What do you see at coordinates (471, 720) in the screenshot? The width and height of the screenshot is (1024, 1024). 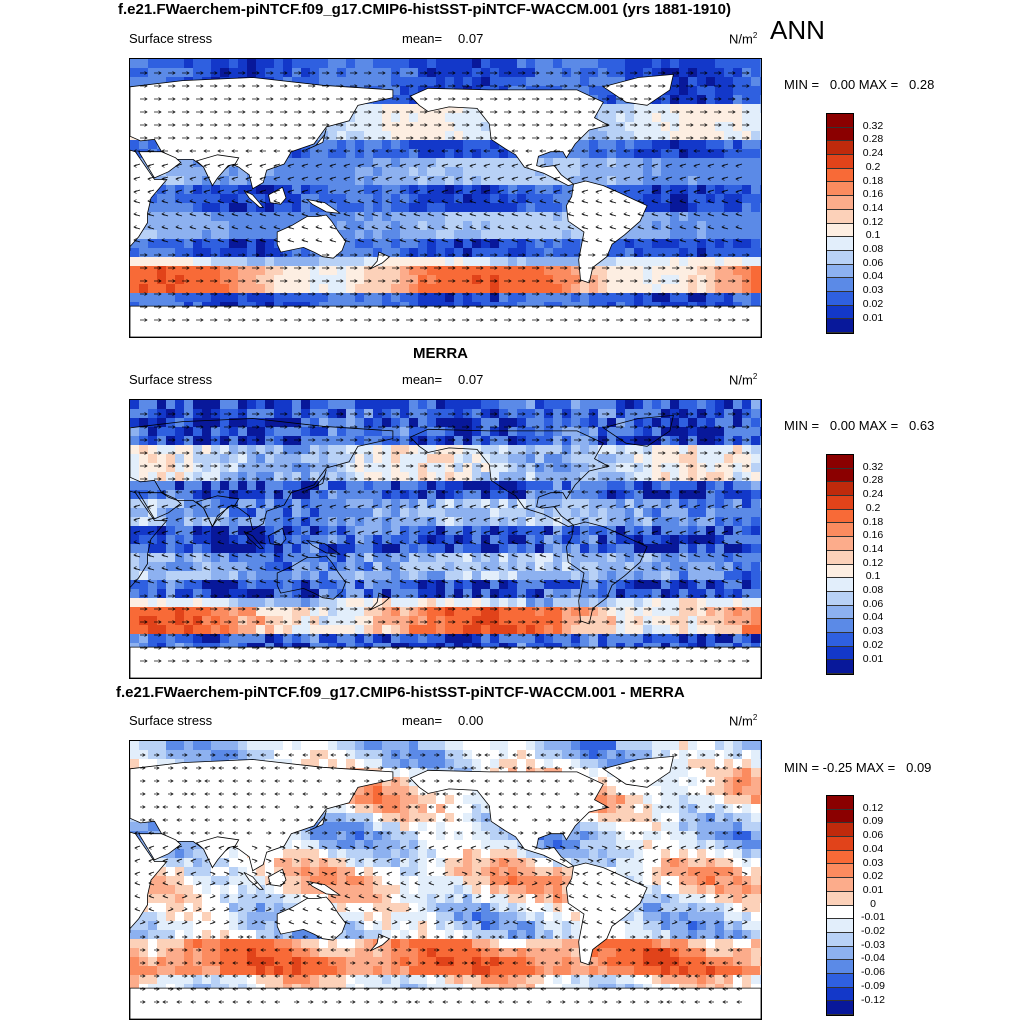 I see `mean-value: 0.00` at bounding box center [471, 720].